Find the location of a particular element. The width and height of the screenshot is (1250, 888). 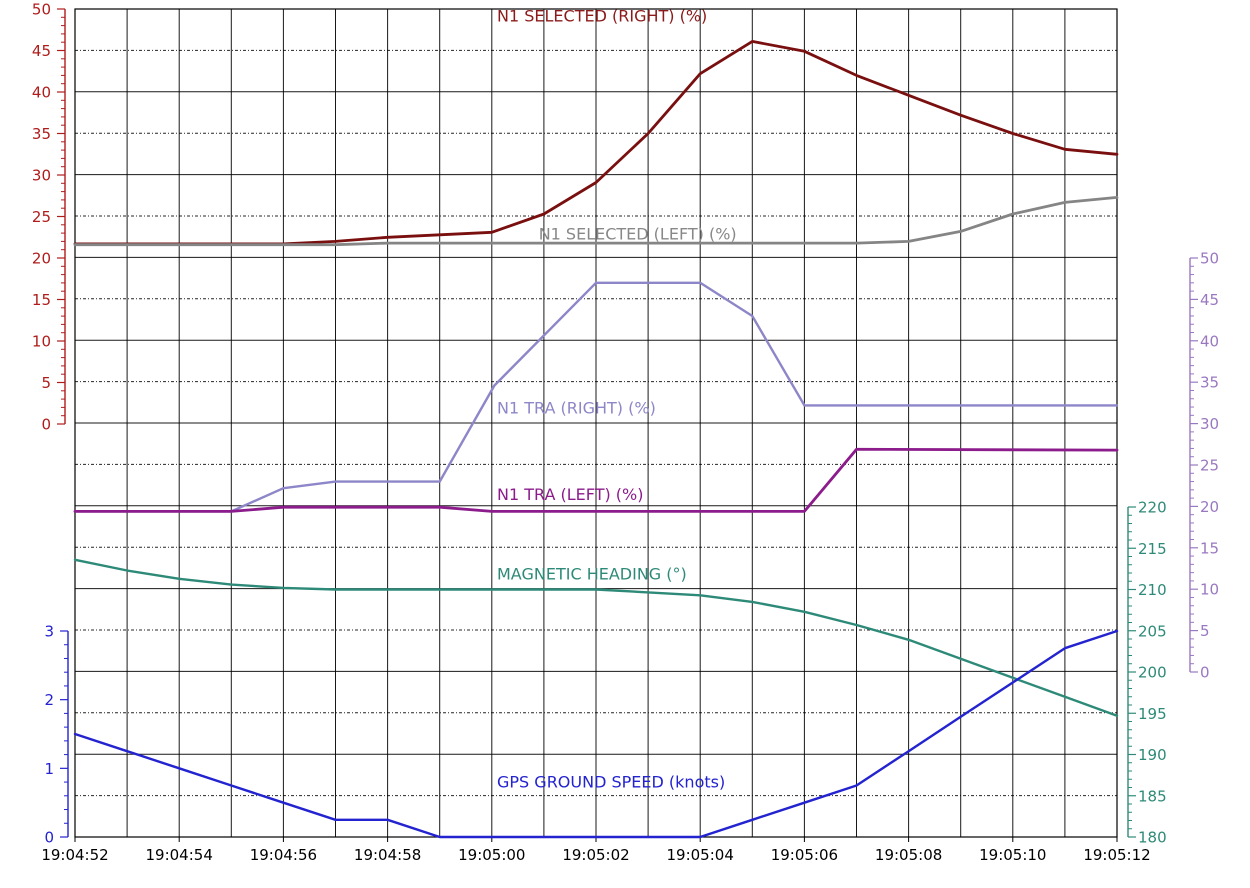

x-tick-label: 19:05:02 is located at coordinates (595, 855).